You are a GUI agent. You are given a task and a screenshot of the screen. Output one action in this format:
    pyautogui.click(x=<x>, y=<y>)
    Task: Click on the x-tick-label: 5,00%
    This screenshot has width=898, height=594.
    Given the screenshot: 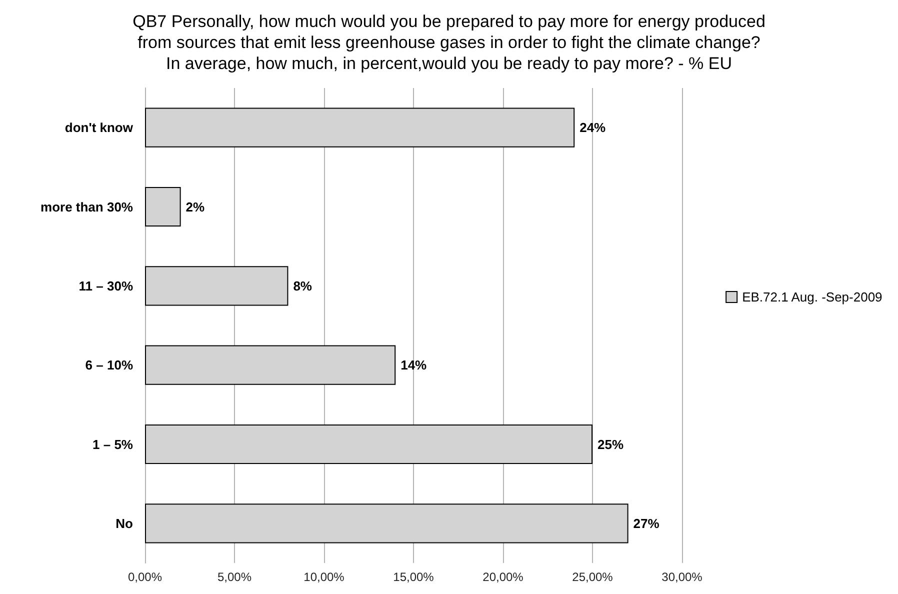 What is the action you would take?
    pyautogui.click(x=234, y=577)
    